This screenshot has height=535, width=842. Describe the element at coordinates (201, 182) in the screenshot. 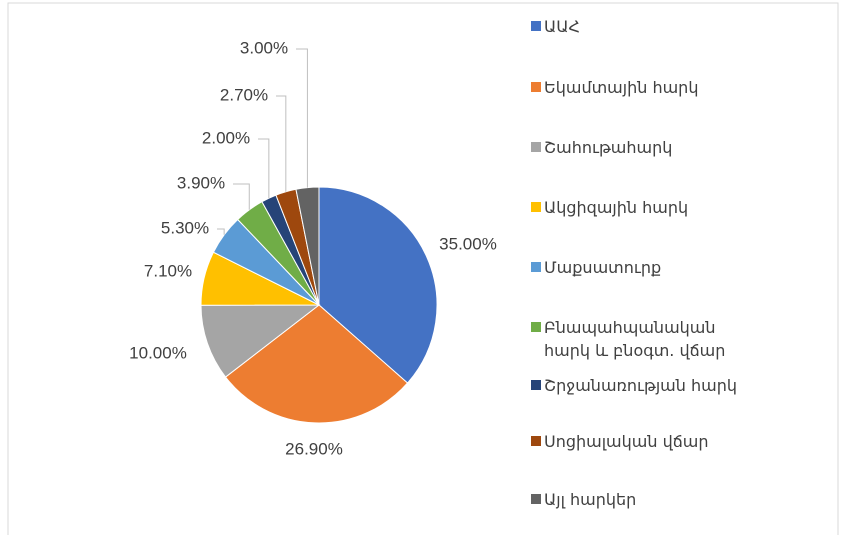

I see `data-label: 3.90%` at that location.